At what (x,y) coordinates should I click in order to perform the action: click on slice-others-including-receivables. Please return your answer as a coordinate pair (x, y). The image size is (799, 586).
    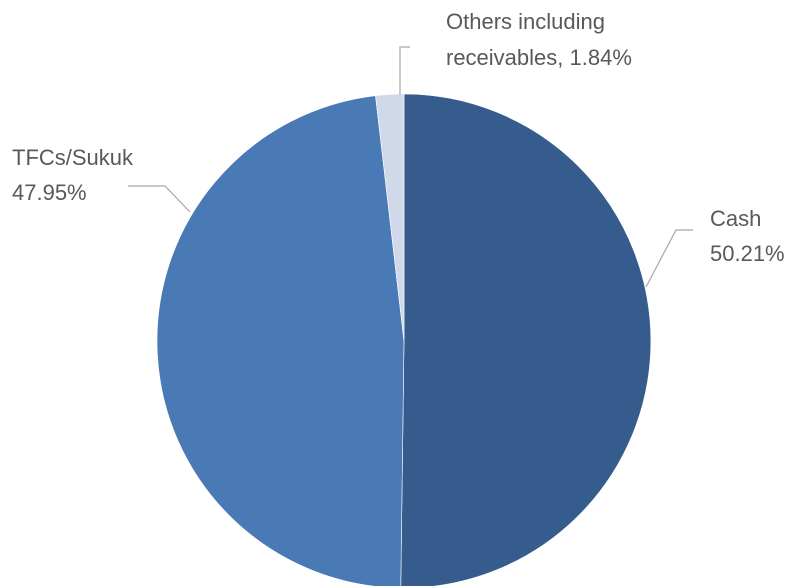
    Looking at the image, I should click on (390, 217).